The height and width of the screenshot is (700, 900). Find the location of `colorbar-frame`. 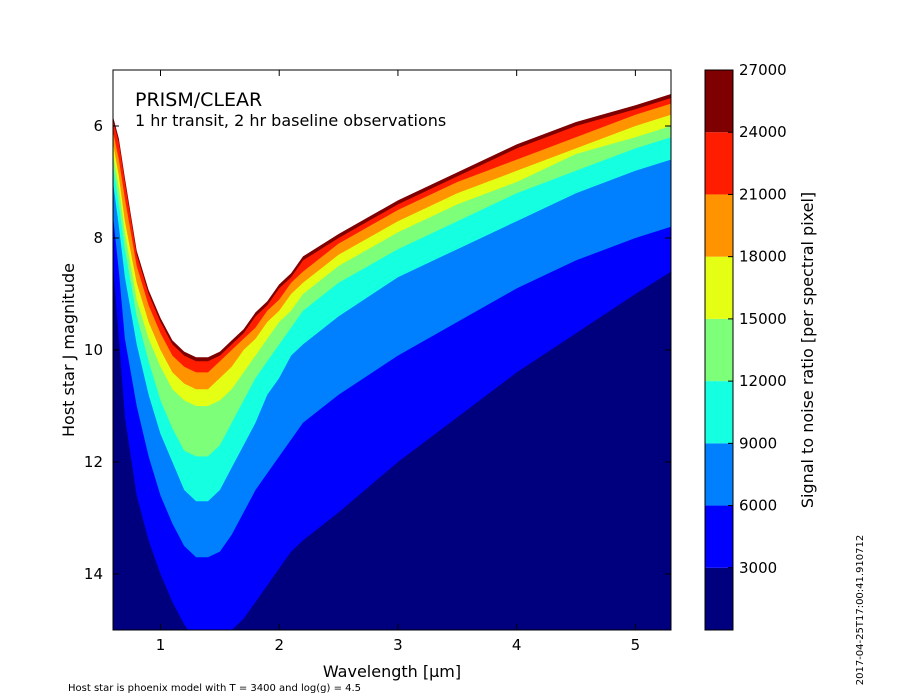

colorbar-frame is located at coordinates (719, 350).